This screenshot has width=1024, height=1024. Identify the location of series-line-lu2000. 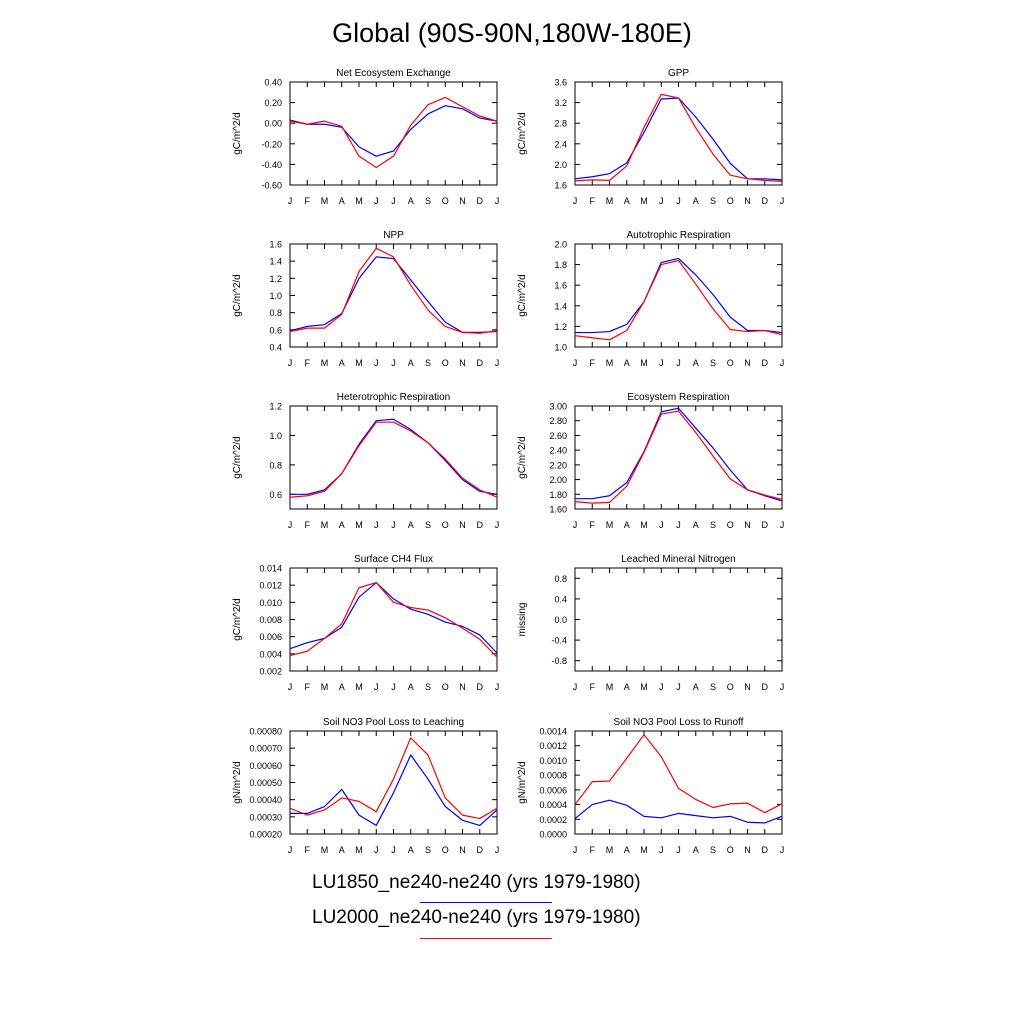
(393, 619).